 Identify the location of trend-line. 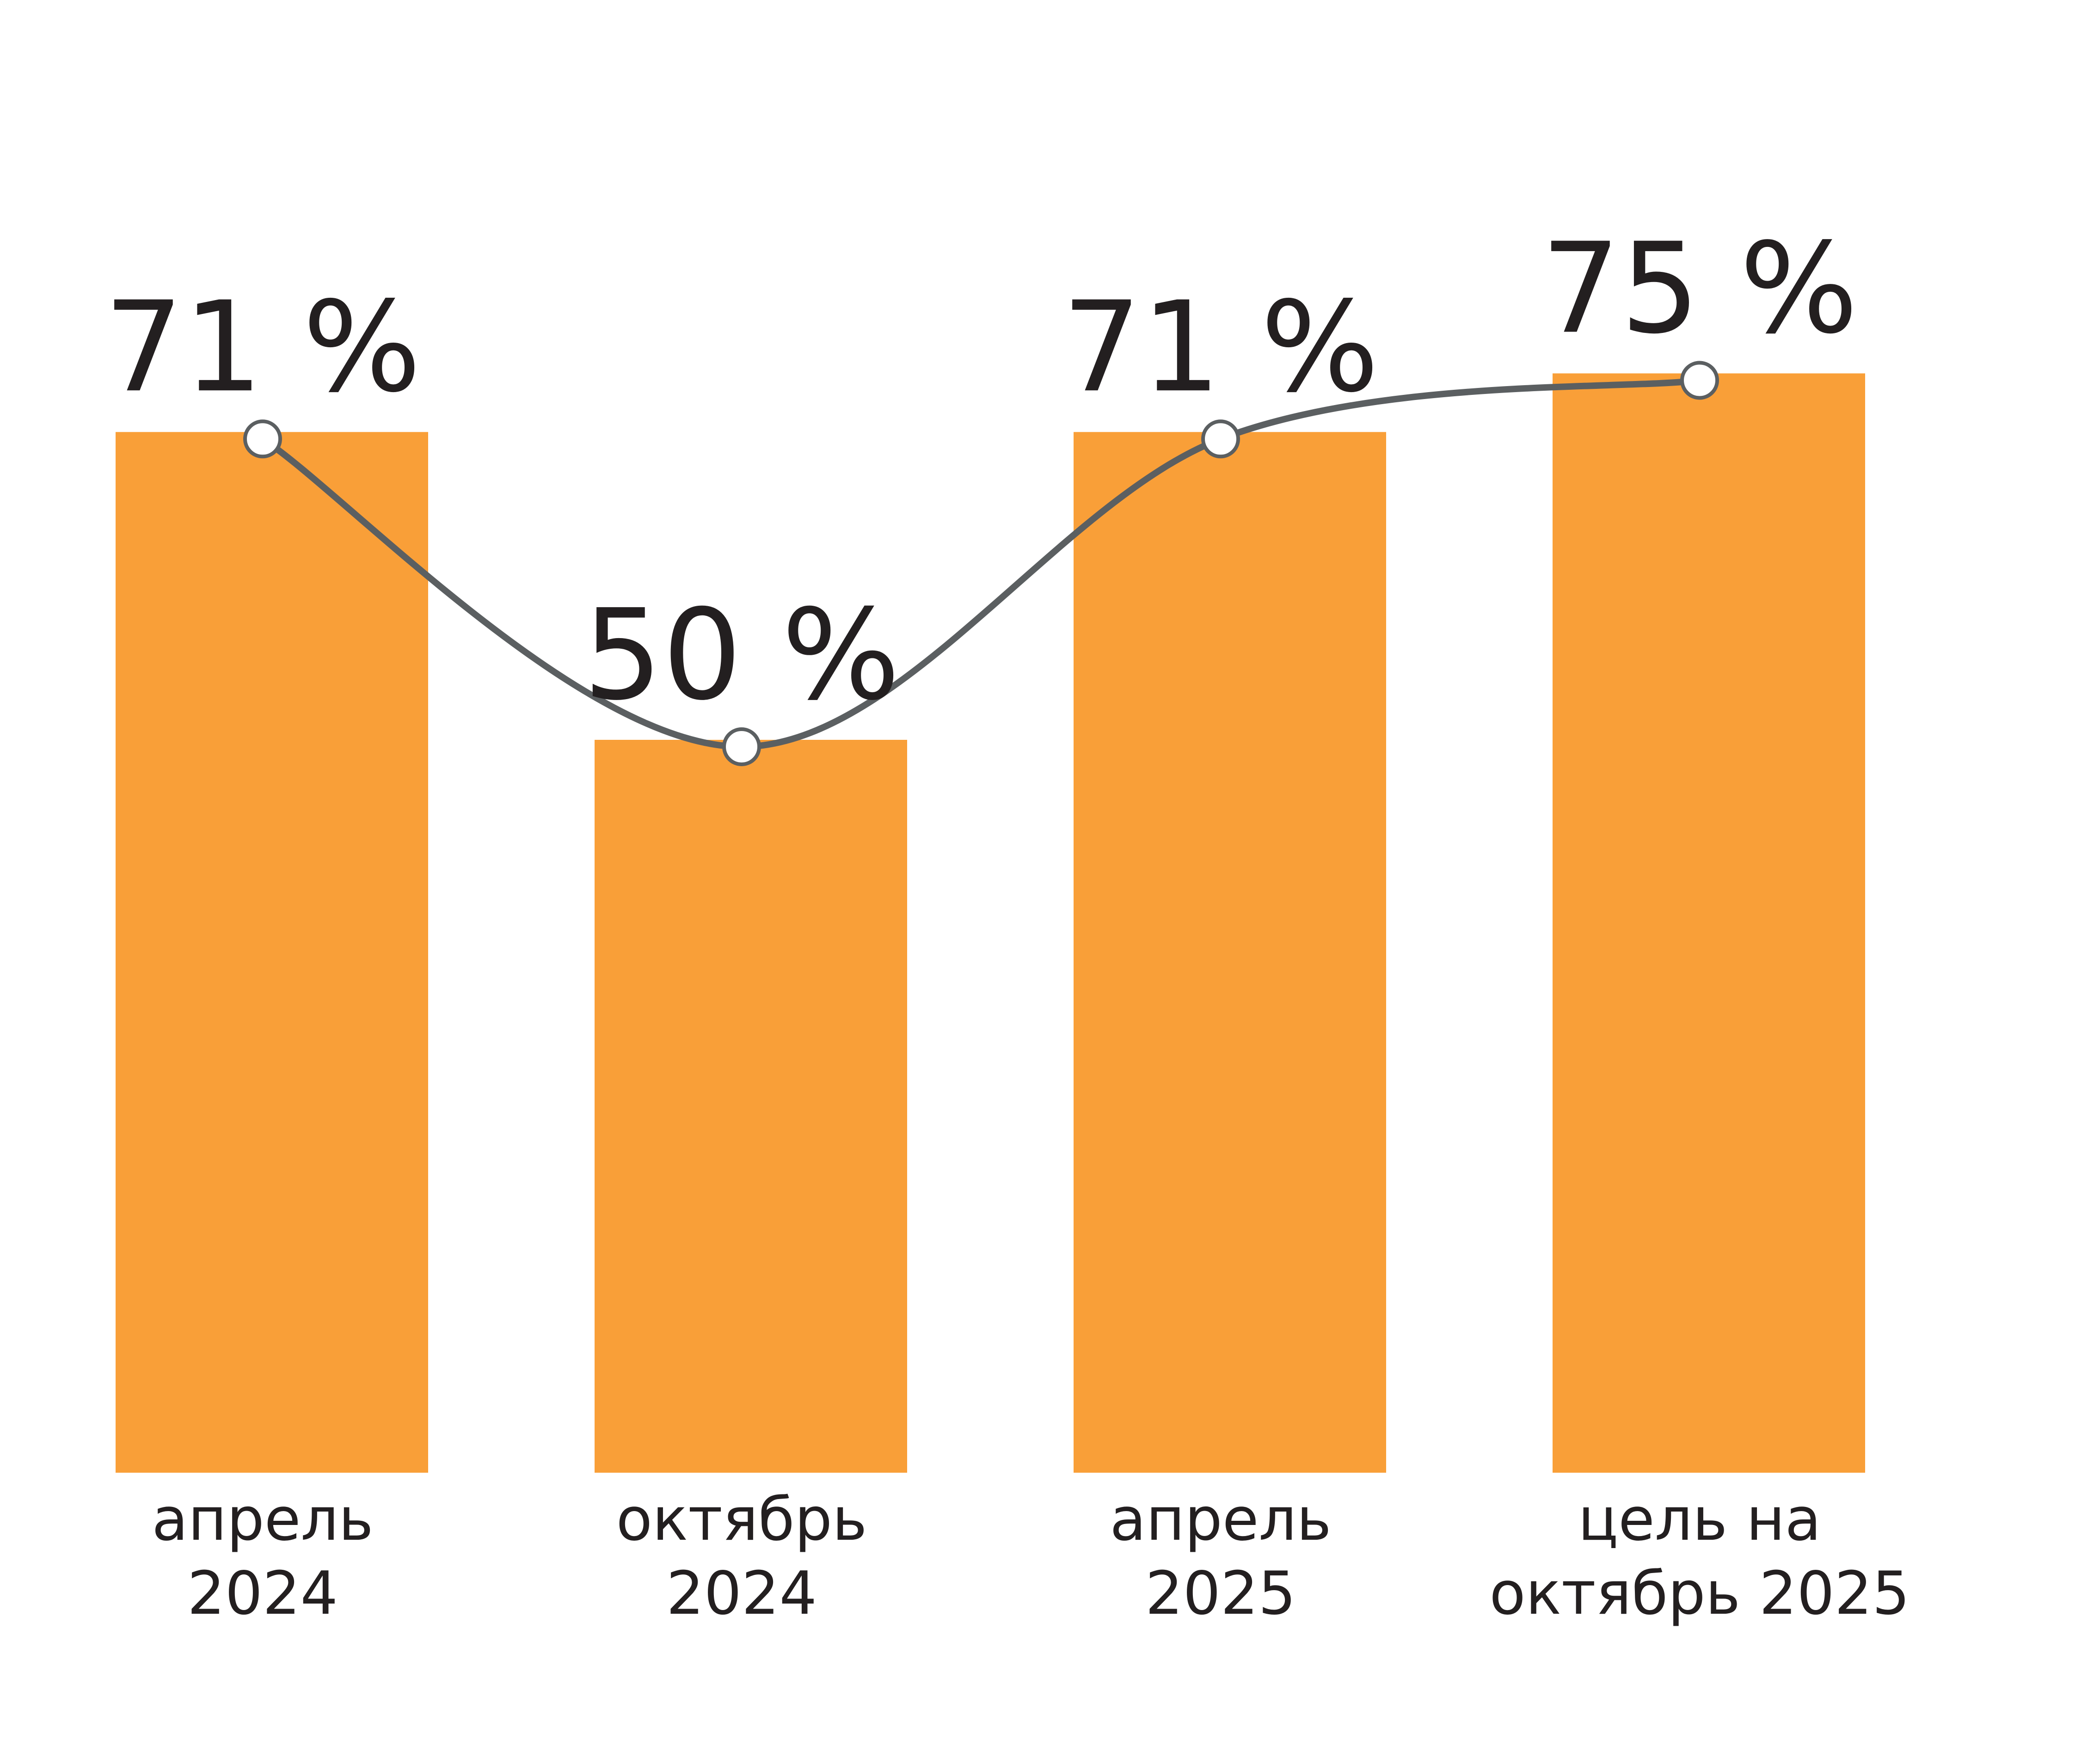
(981, 563).